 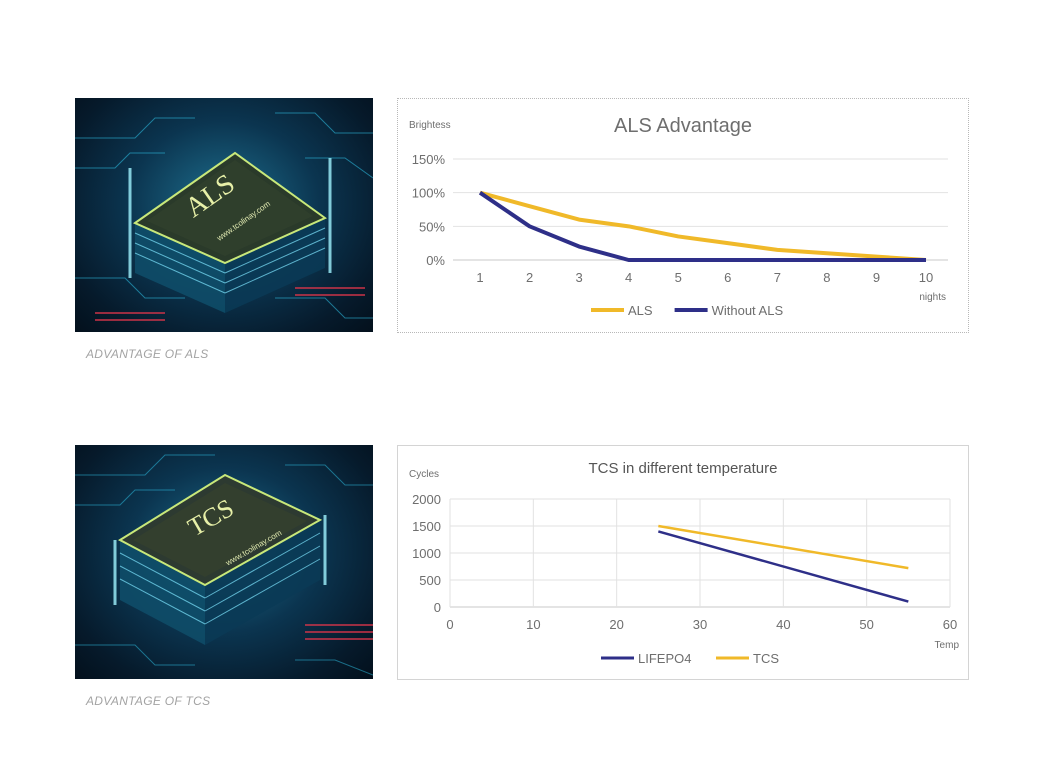 I want to click on x-tick-label: 4, so click(x=628, y=277).